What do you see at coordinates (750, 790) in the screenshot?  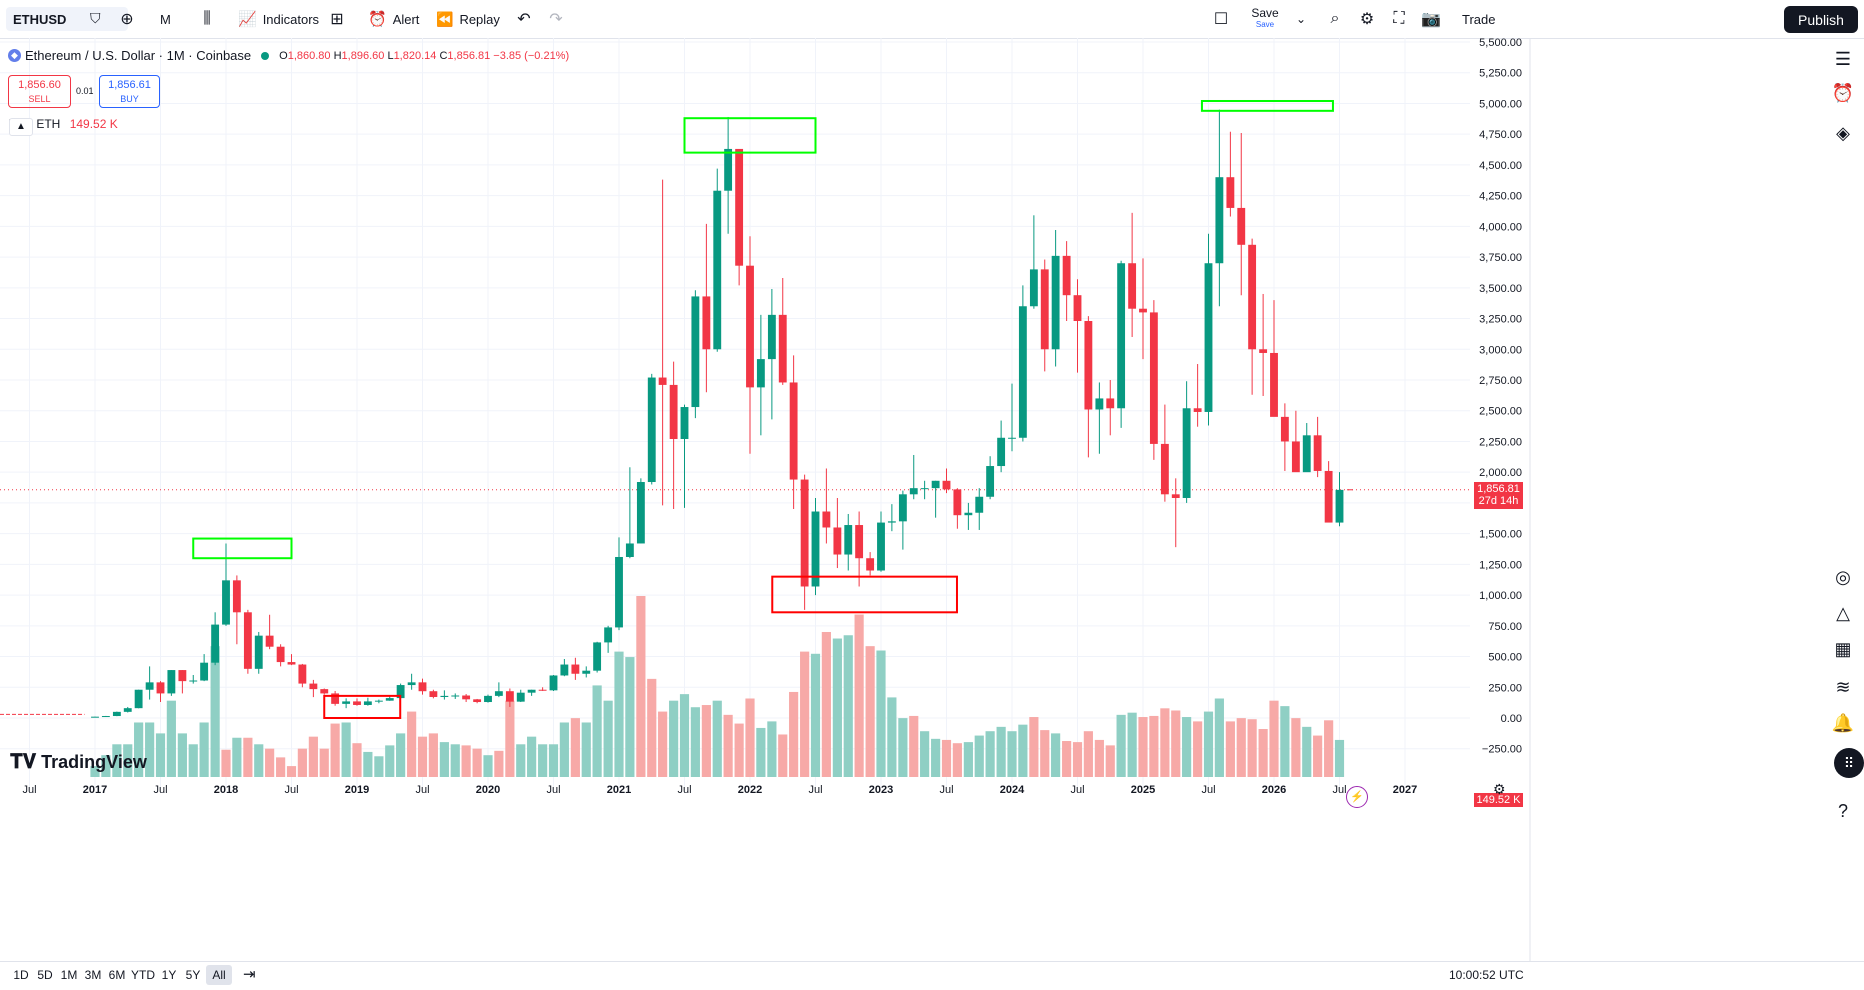 I see `time-tick-label: 2022` at bounding box center [750, 790].